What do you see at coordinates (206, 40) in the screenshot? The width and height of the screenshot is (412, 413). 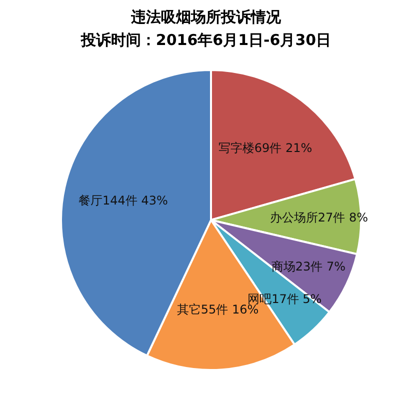 I see `chart-subtitle: 投诉时间：2016年6月1日-6月30日` at bounding box center [206, 40].